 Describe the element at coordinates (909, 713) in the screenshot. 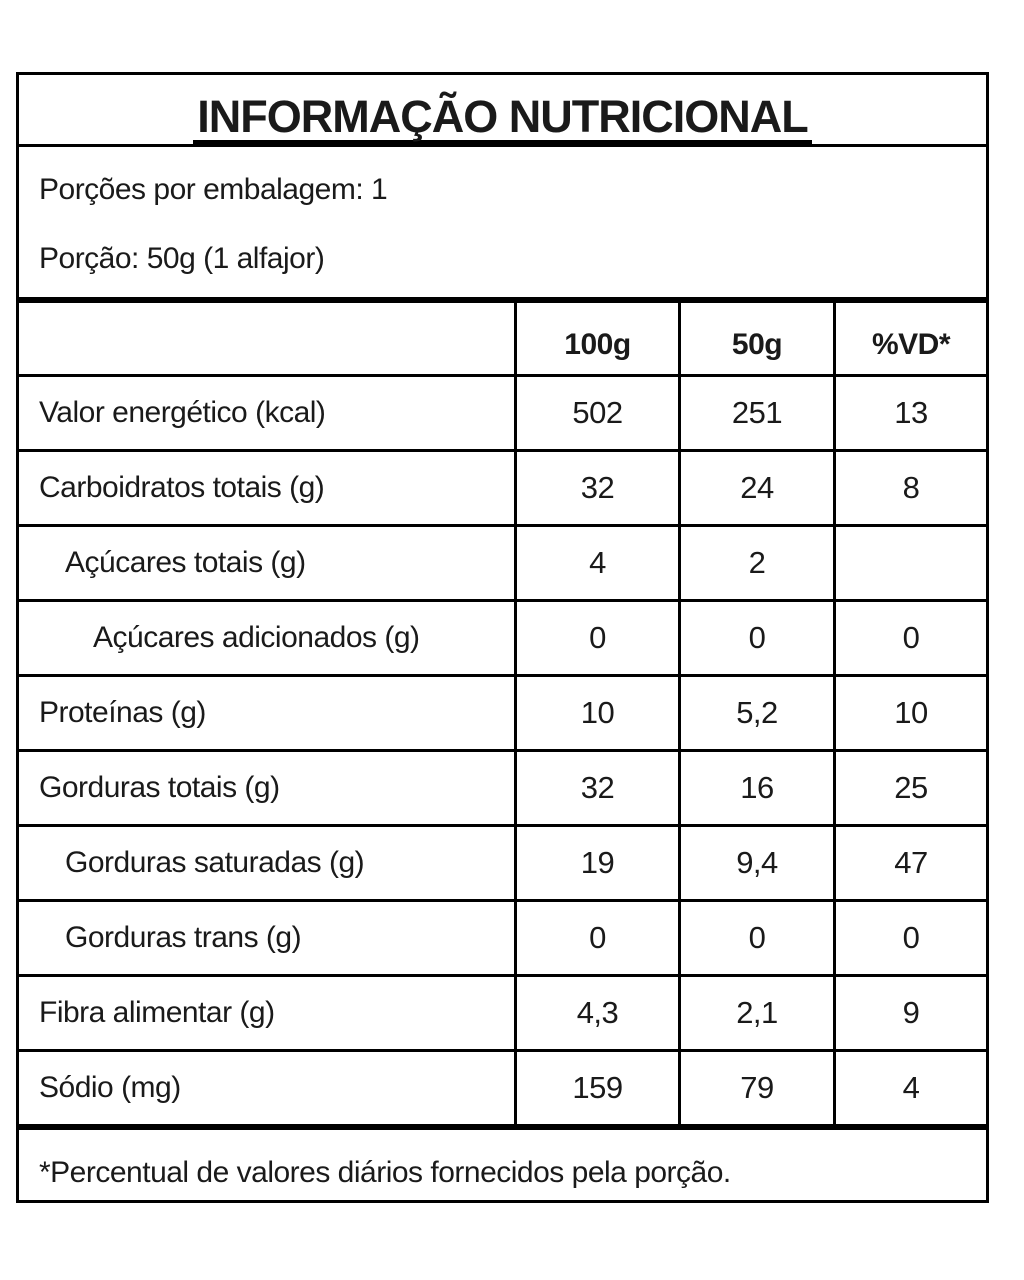

I see `value-vd: 10` at that location.